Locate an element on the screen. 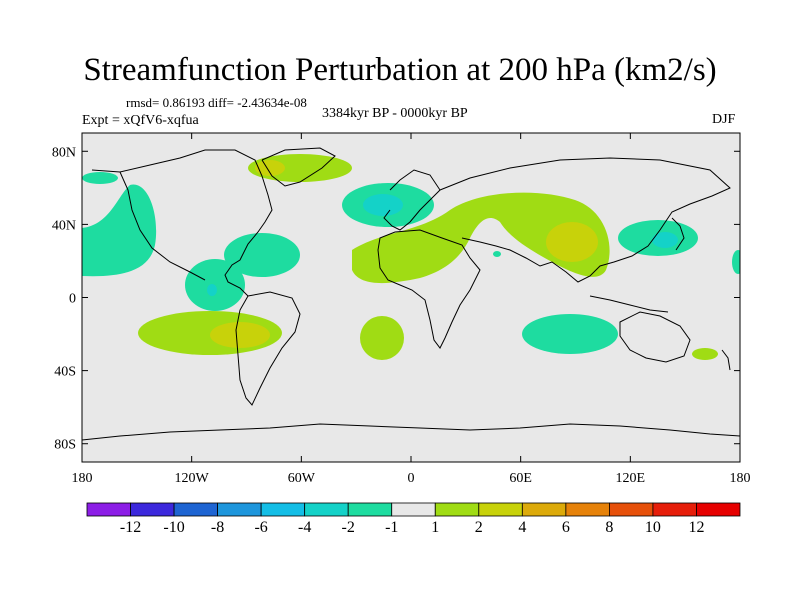  lat-tick-label: 40S is located at coordinates (65, 372).